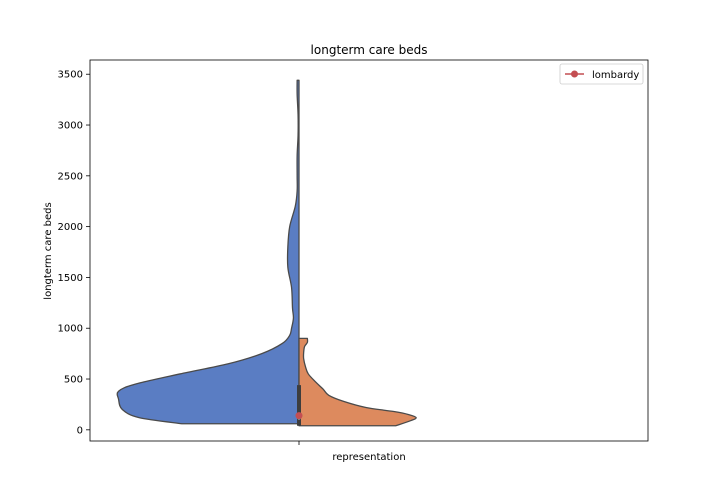 This screenshot has height=504, width=720. Describe the element at coordinates (368, 457) in the screenshot. I see `x-tick-label-representation: representation` at that location.